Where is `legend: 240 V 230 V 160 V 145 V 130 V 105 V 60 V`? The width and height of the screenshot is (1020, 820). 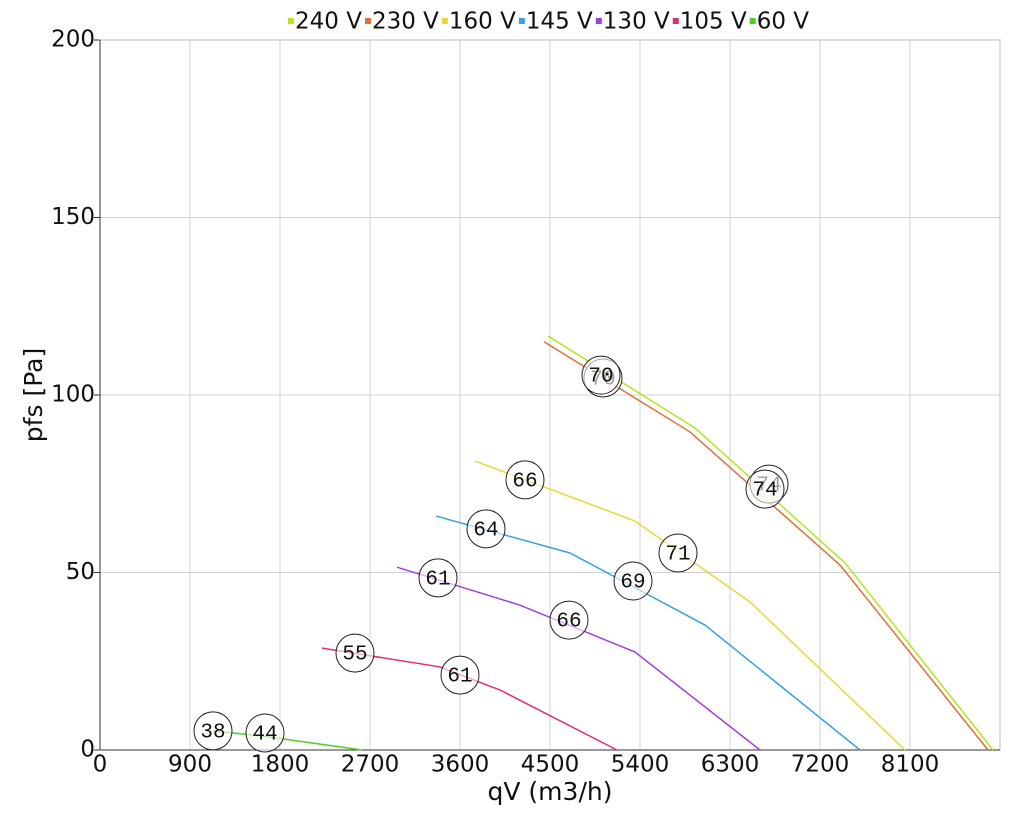 legend: 240 V 230 V 160 V 145 V 130 V 105 V 60 V is located at coordinates (548, 22).